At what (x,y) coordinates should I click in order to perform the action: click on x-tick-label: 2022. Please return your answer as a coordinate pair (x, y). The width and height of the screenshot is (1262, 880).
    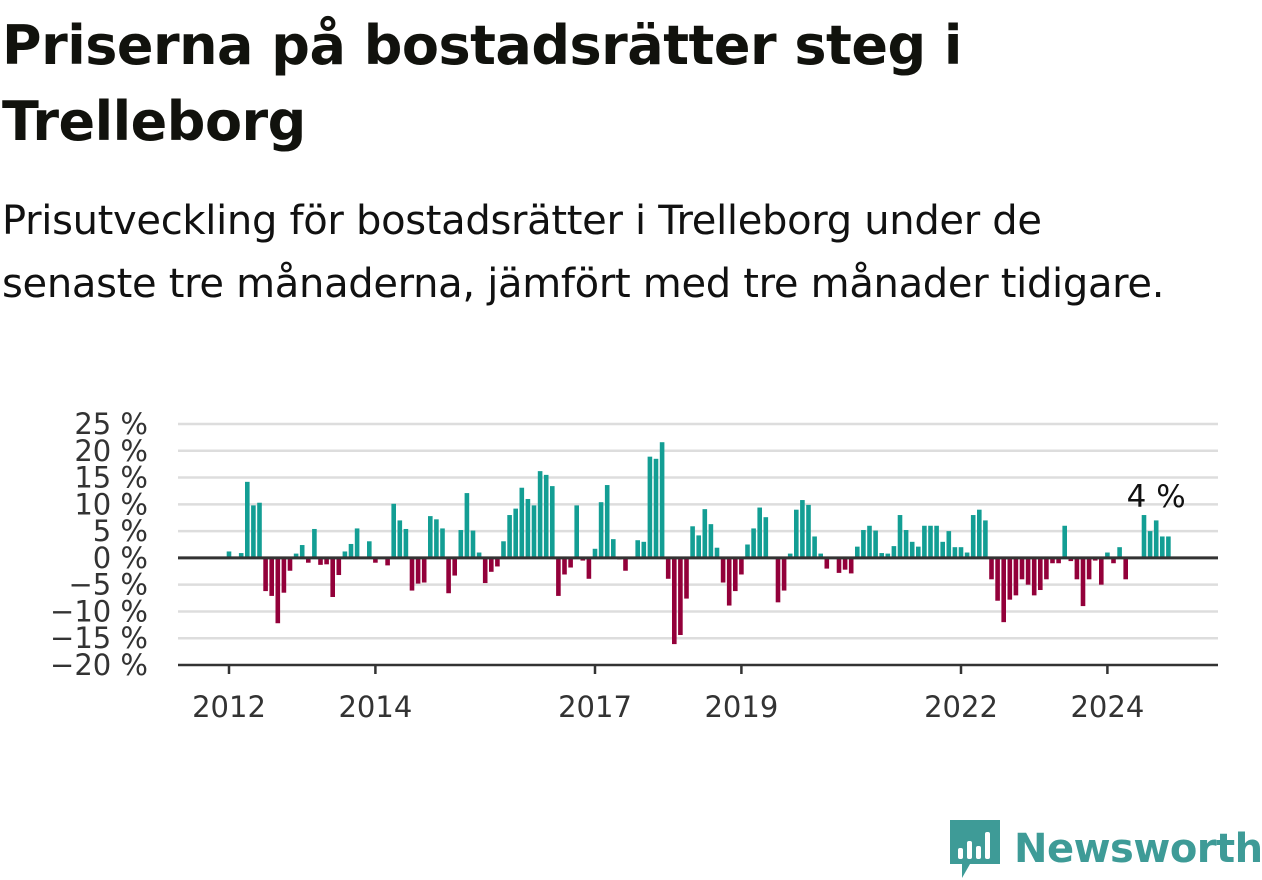
    Looking at the image, I should click on (961, 707).